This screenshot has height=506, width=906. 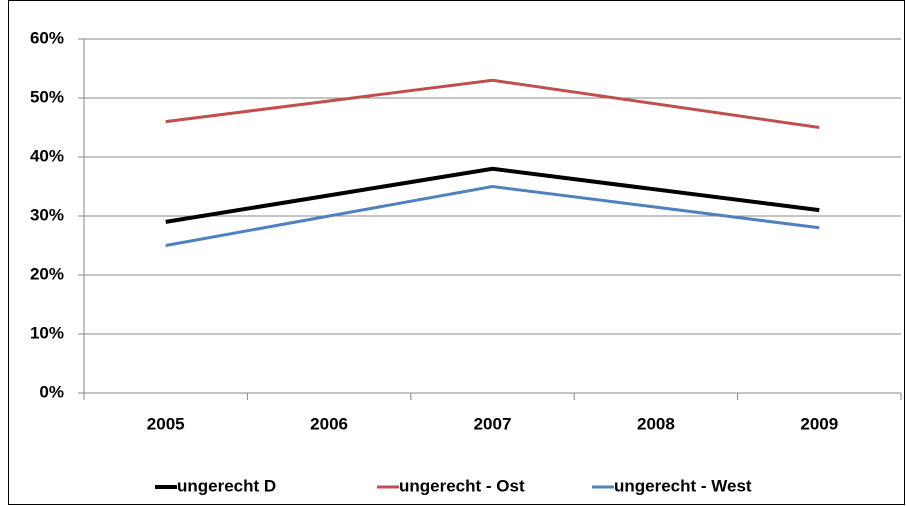 I want to click on y-tick-label: 40%, so click(x=47, y=155).